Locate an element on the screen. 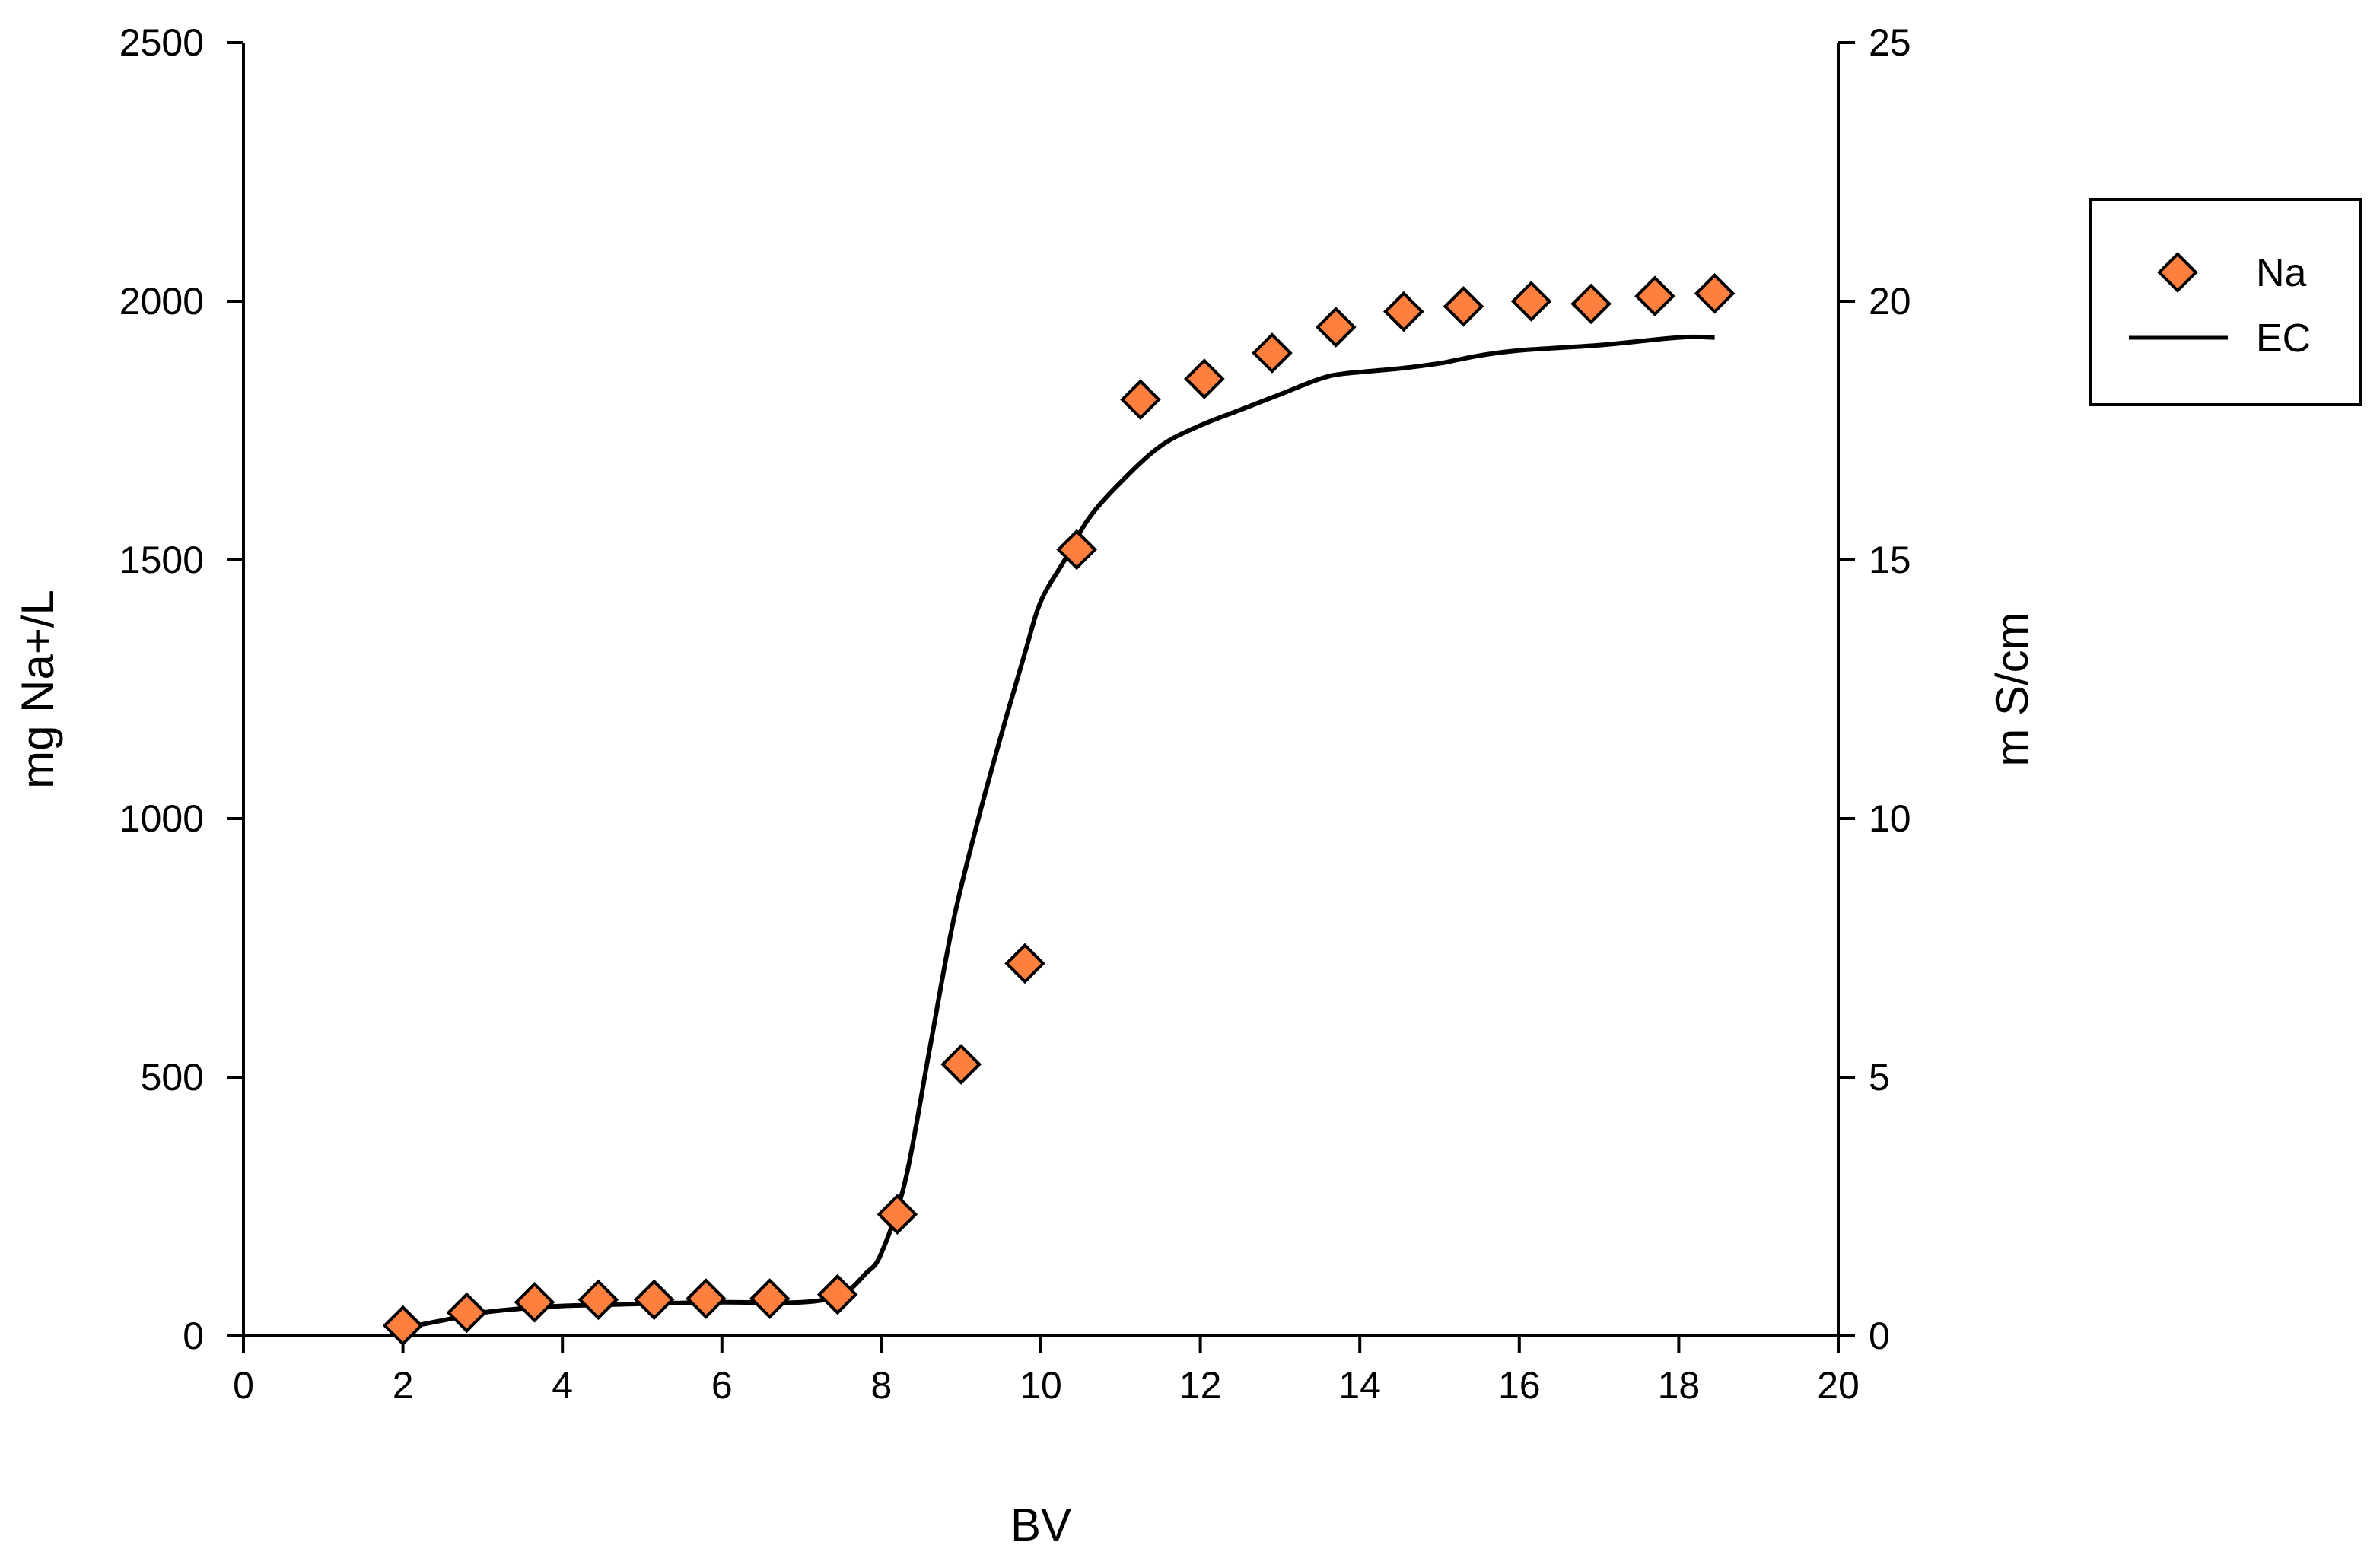 The width and height of the screenshot is (2380, 1555). legend-box is located at coordinates (2225, 302).